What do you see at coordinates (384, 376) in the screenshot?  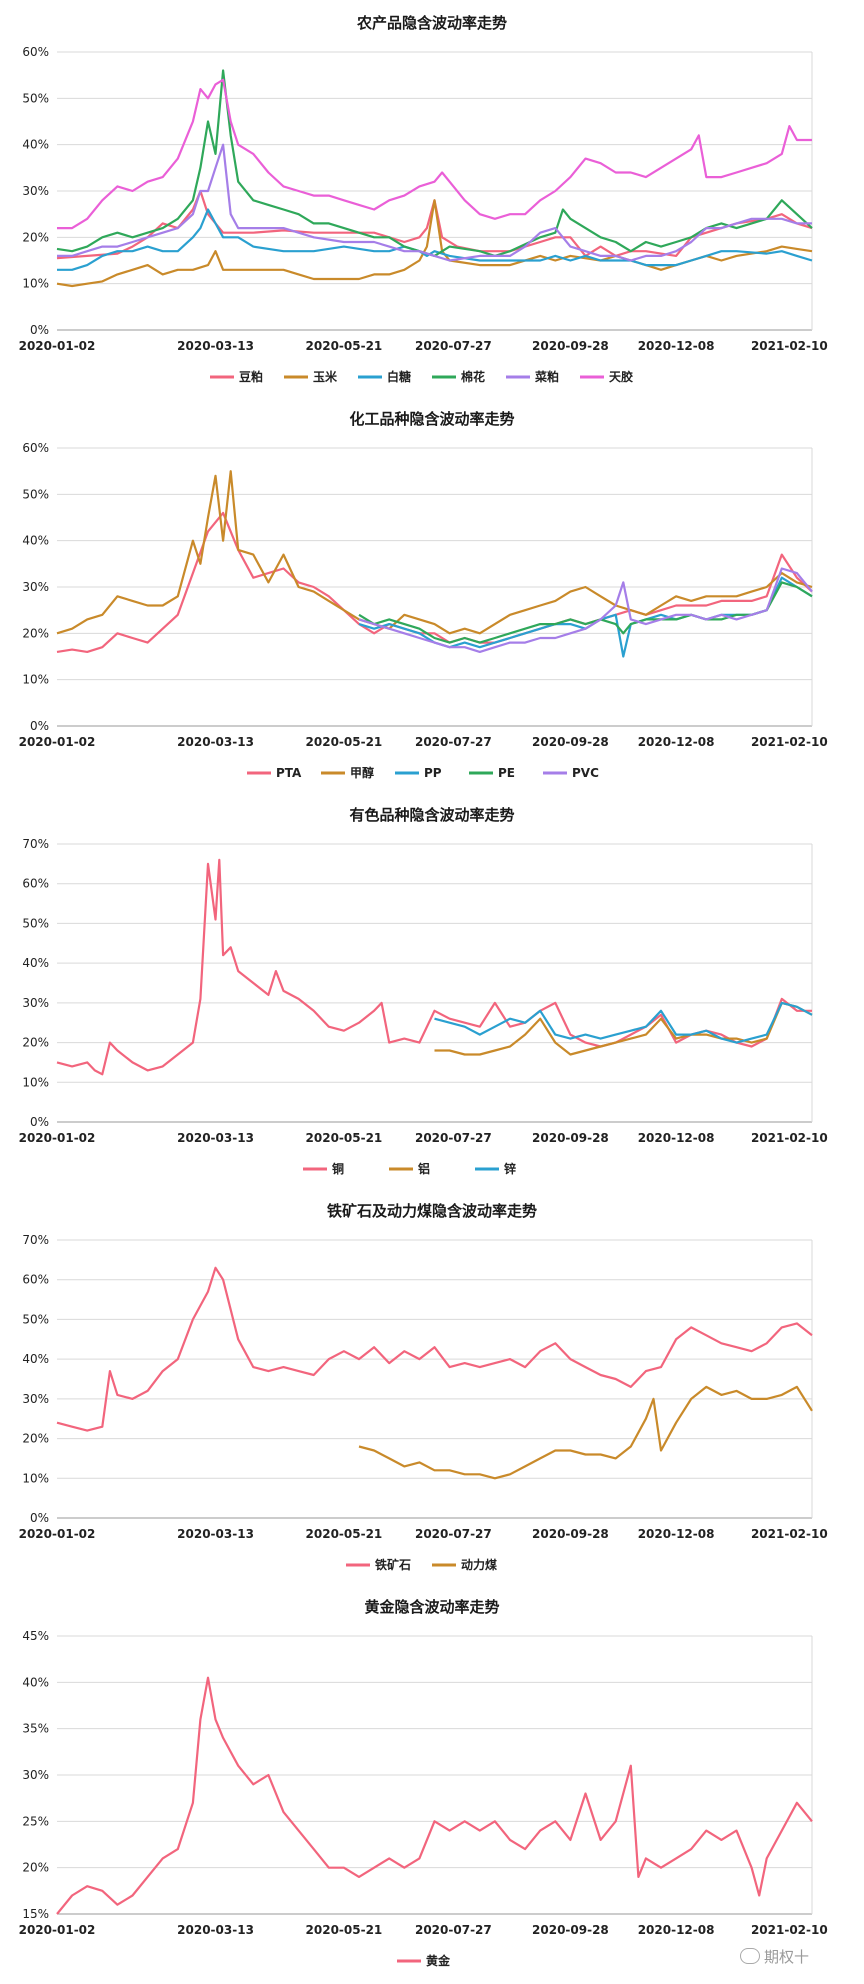 I see `legend-item-3: 白糖` at bounding box center [384, 376].